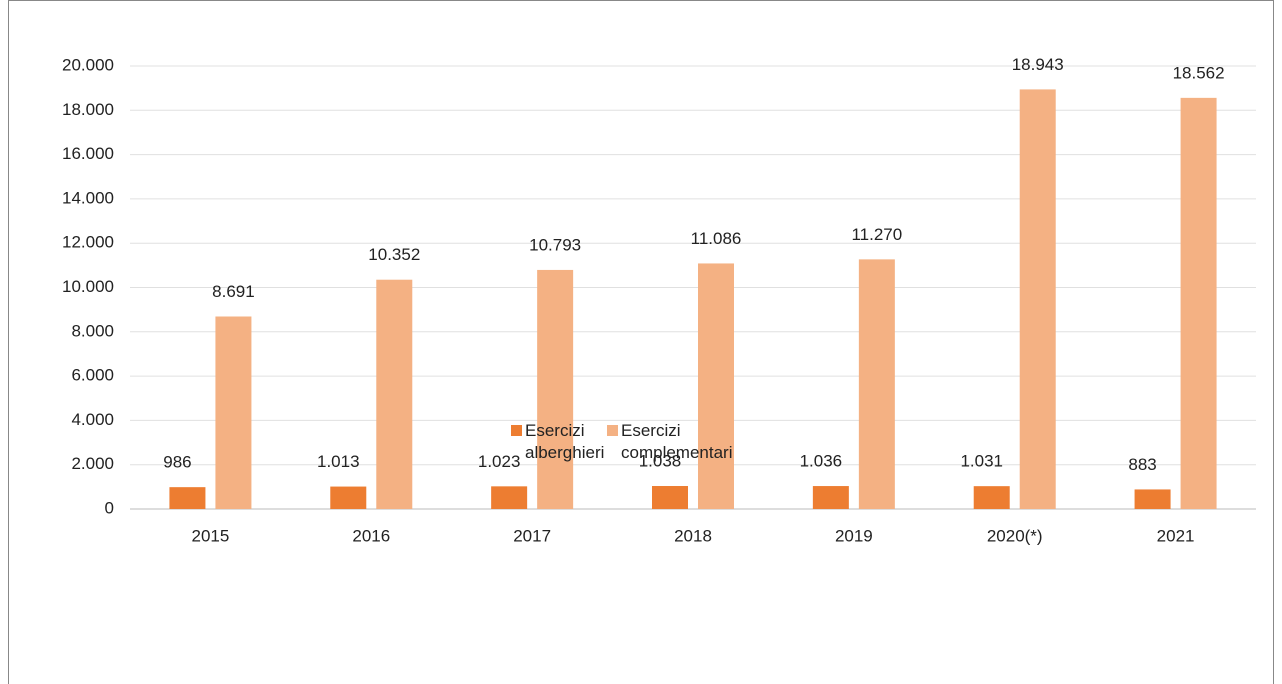 Image resolution: width=1282 pixels, height=684 pixels. What do you see at coordinates (371, 535) in the screenshot?
I see `x-tick-label: 2016` at bounding box center [371, 535].